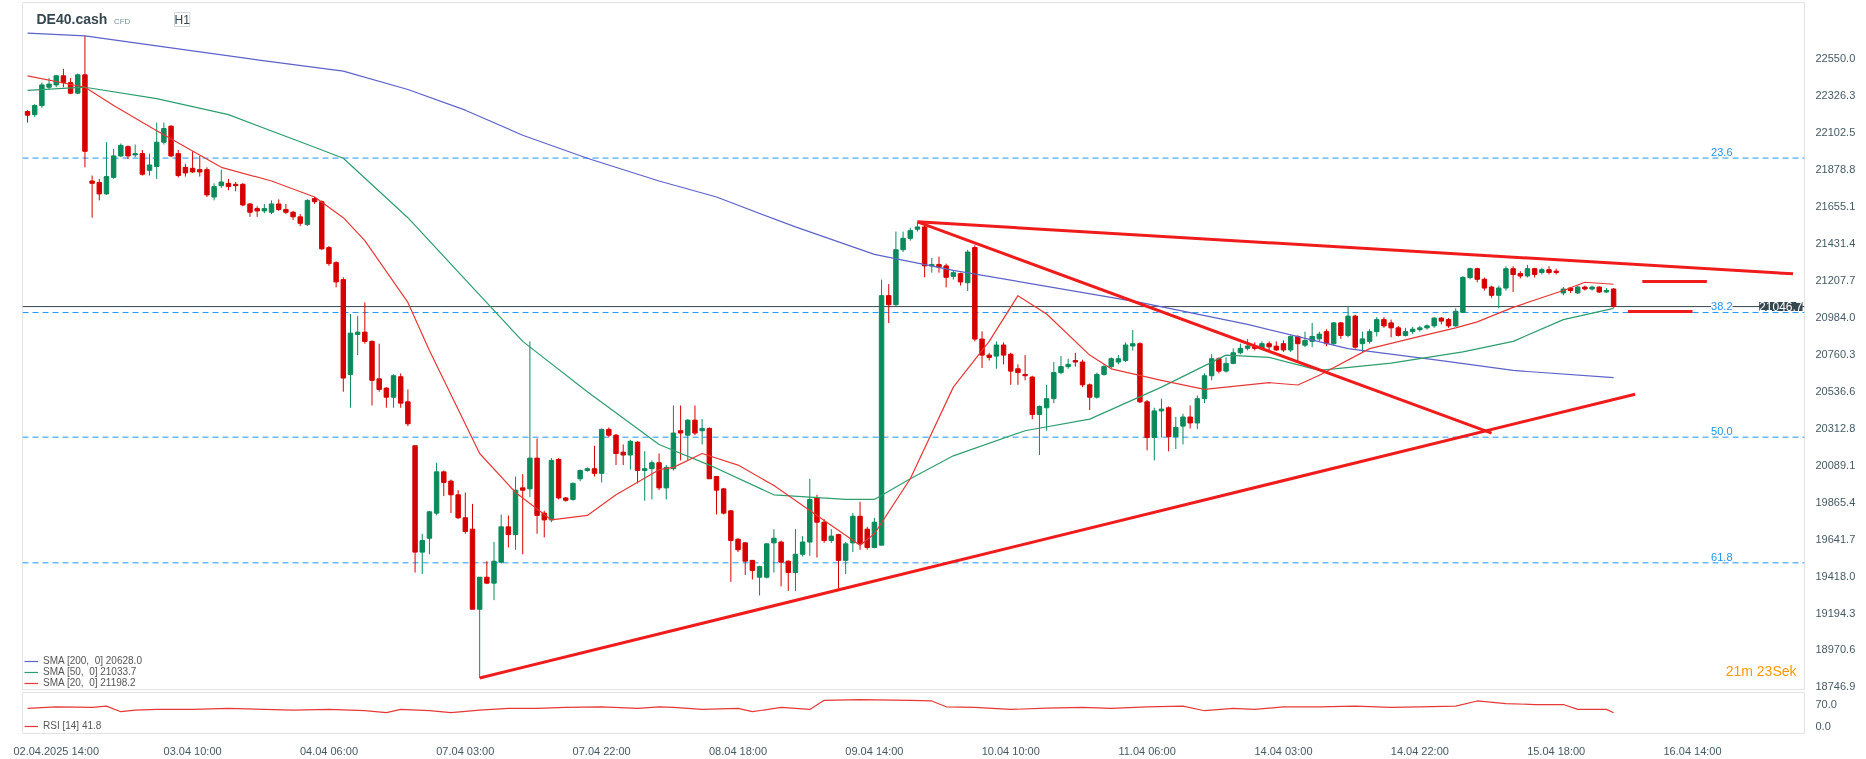  I want to click on x-tick-label: 11.04 06:00, so click(1147, 750).